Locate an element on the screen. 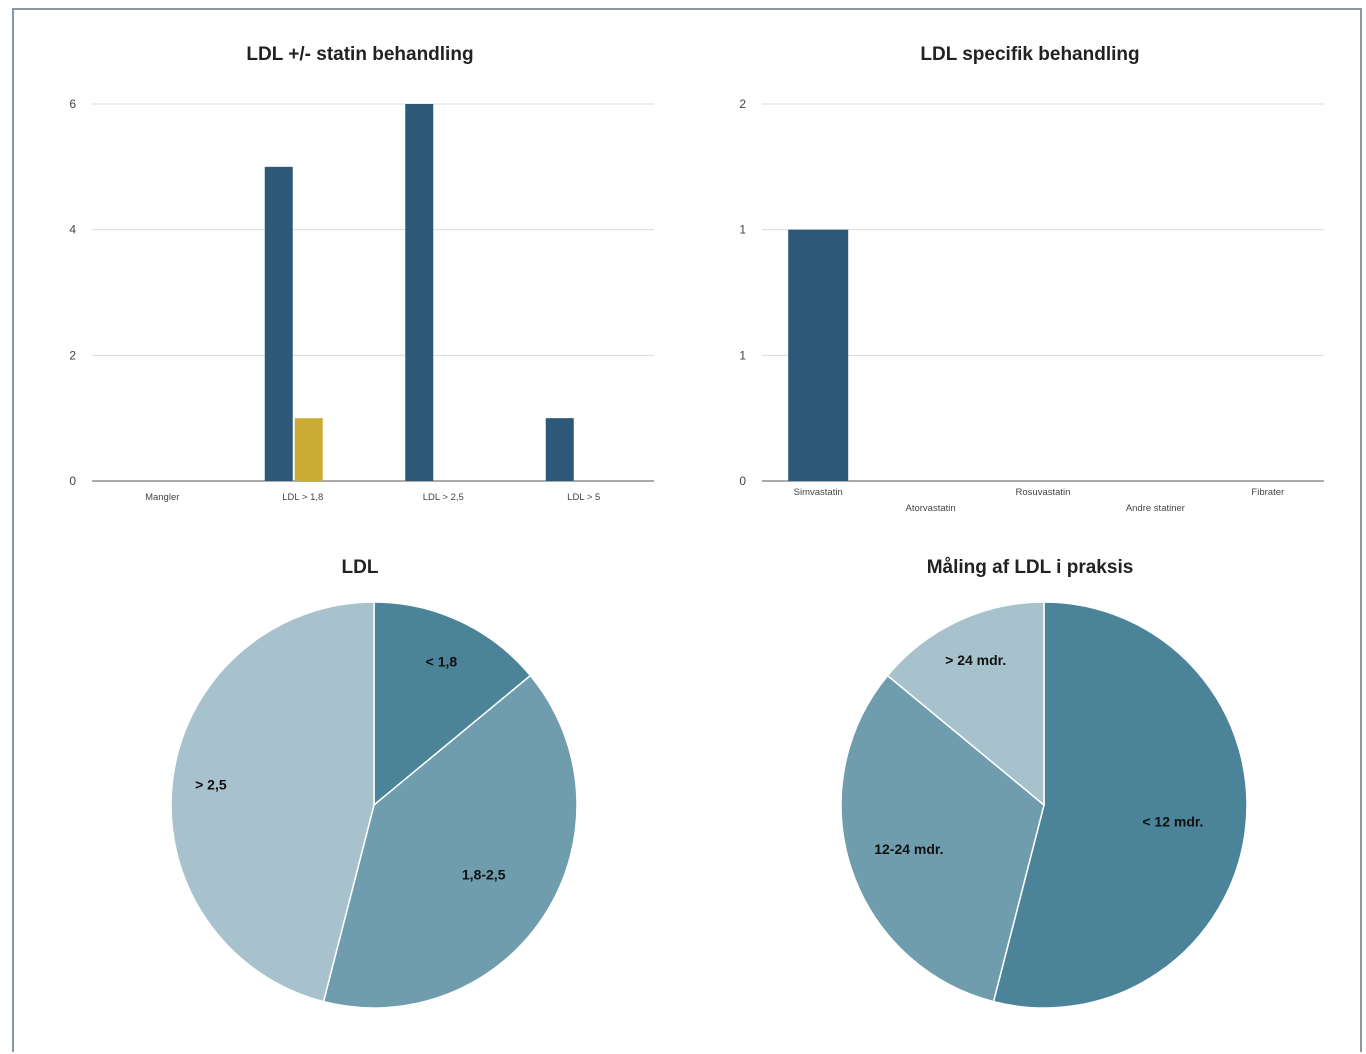 The height and width of the screenshot is (1054, 1366). pie-chart-svg: < 1,8 1,8-2,5 > 2,5 is located at coordinates (374, 805).